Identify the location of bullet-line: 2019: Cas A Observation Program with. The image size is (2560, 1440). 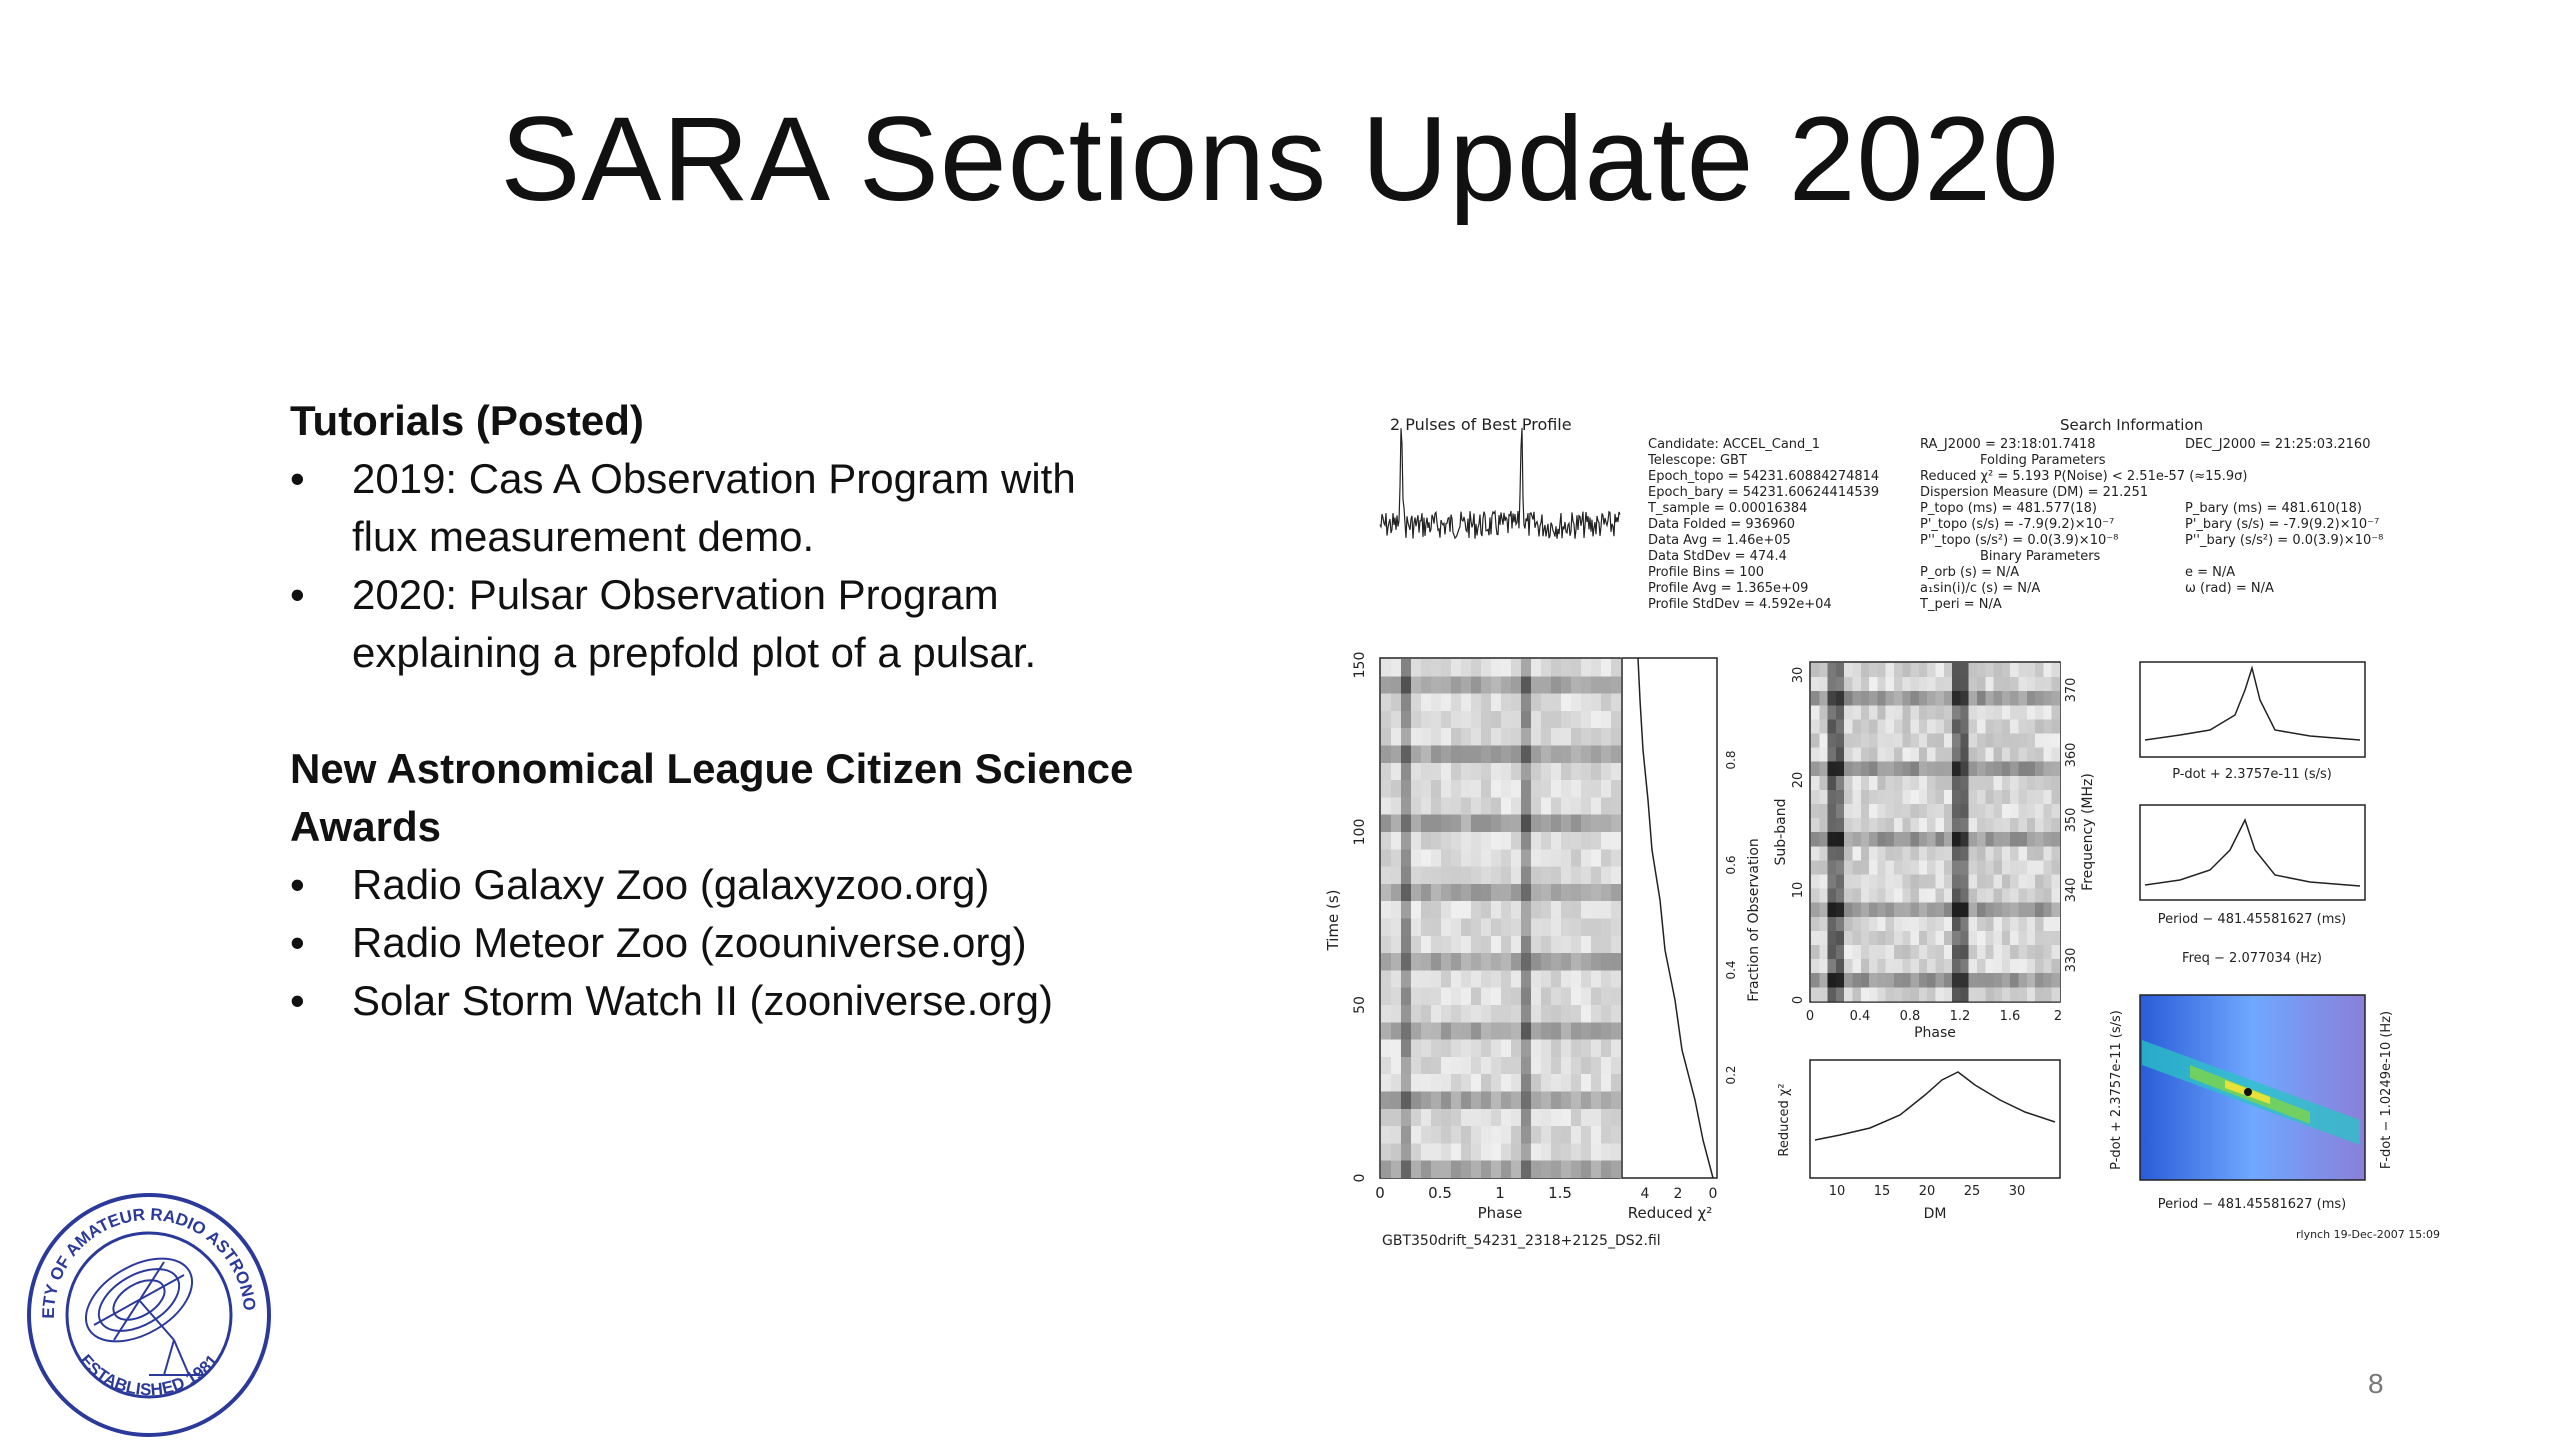
(714, 478).